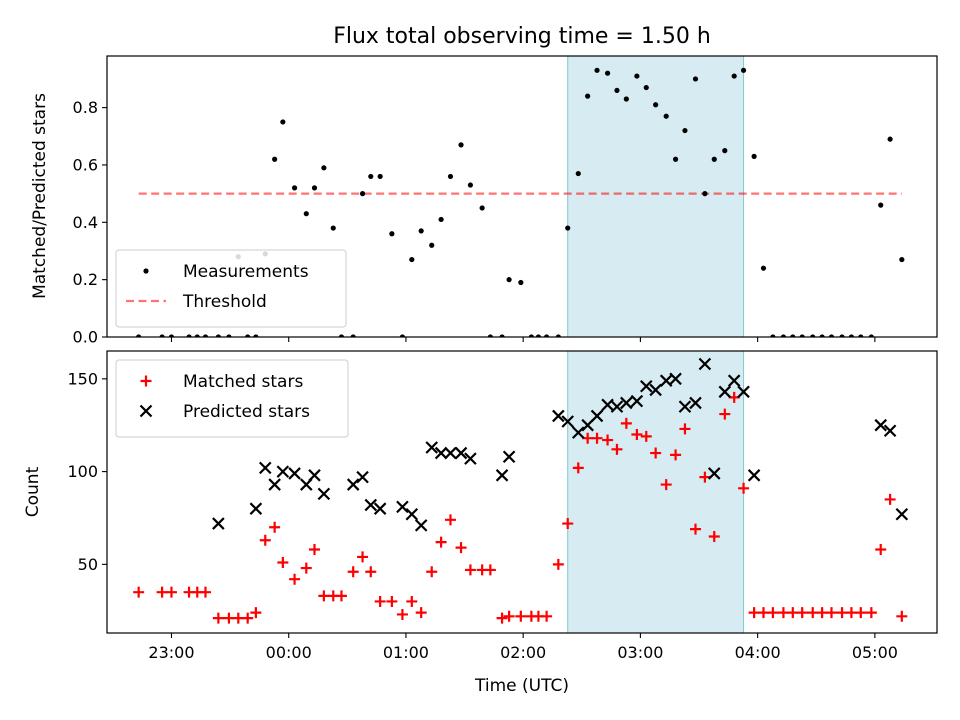 Image resolution: width=960 pixels, height=720 pixels. Describe the element at coordinates (171, 652) in the screenshot. I see `x-tick-label: 23:00` at that location.